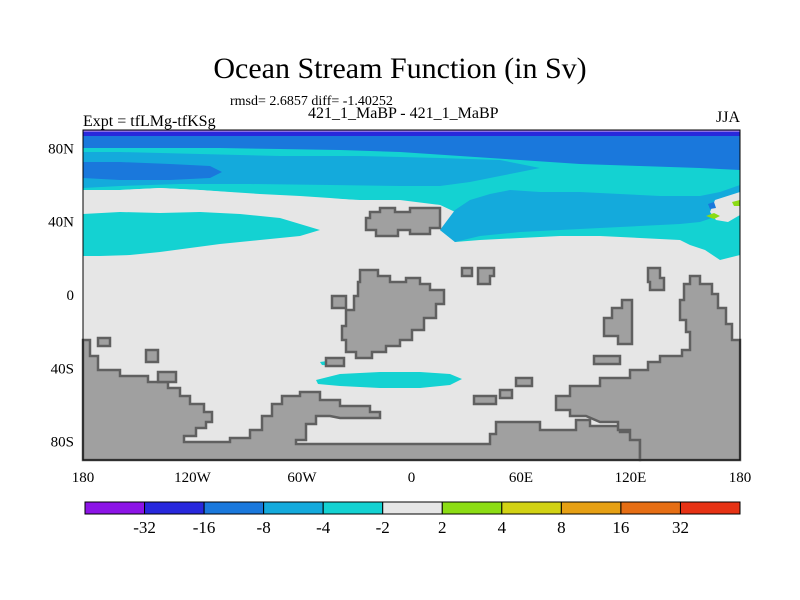  What do you see at coordinates (725, 207) in the screenshot?
I see `ne-neutral-patch` at bounding box center [725, 207].